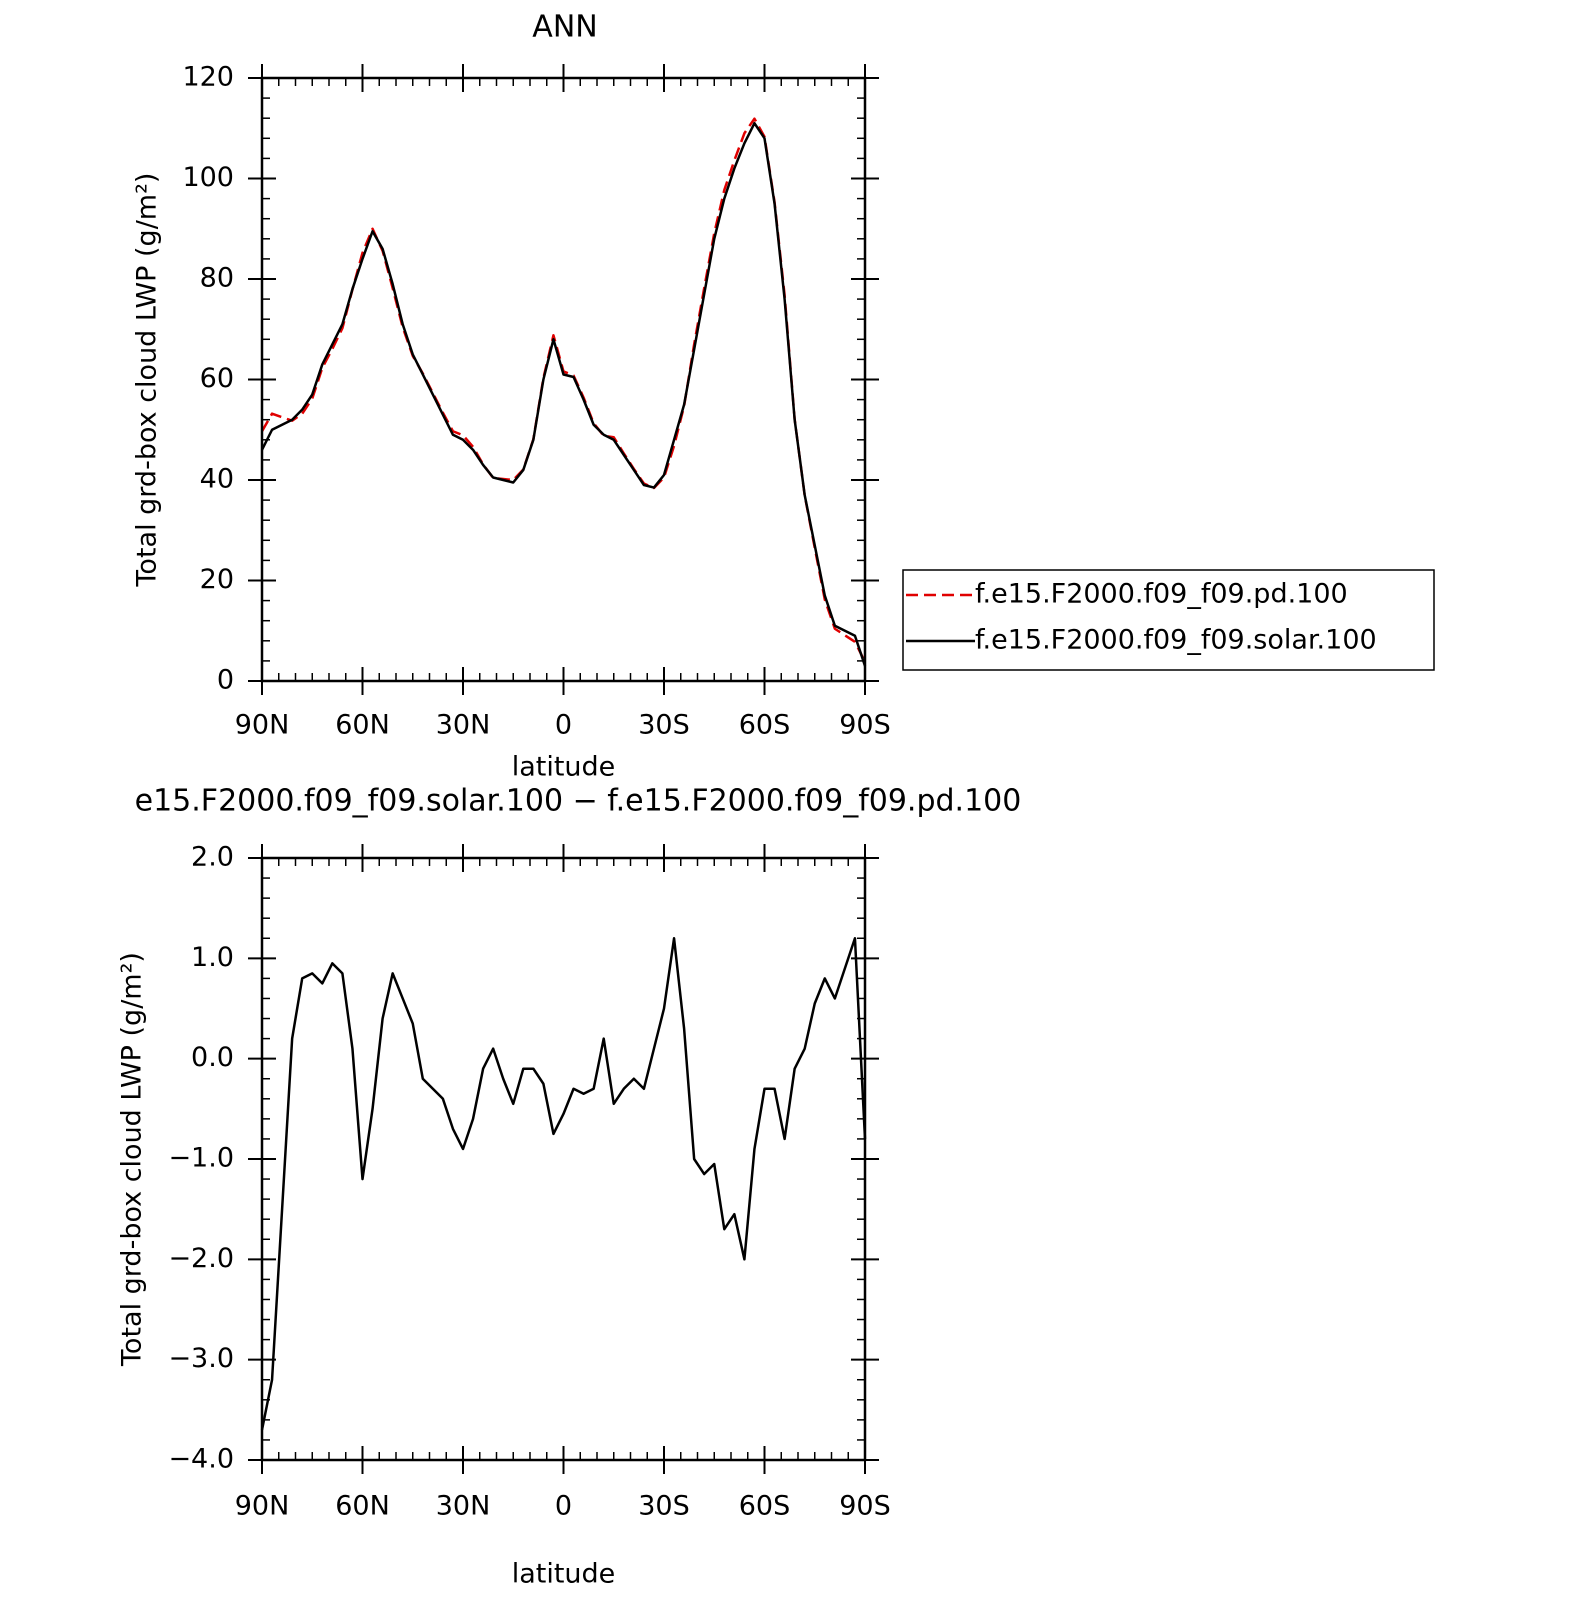 The width and height of the screenshot is (1588, 1619). I want to click on y-tick-label: −4.0, so click(201, 1459).